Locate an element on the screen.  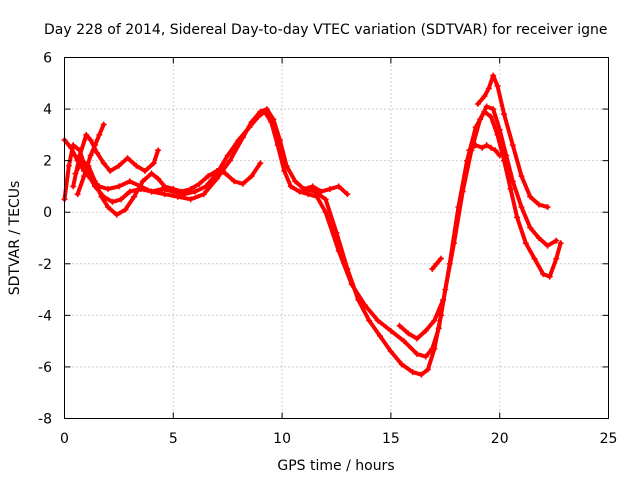
y-tick-label: -2 is located at coordinates (45, 265).